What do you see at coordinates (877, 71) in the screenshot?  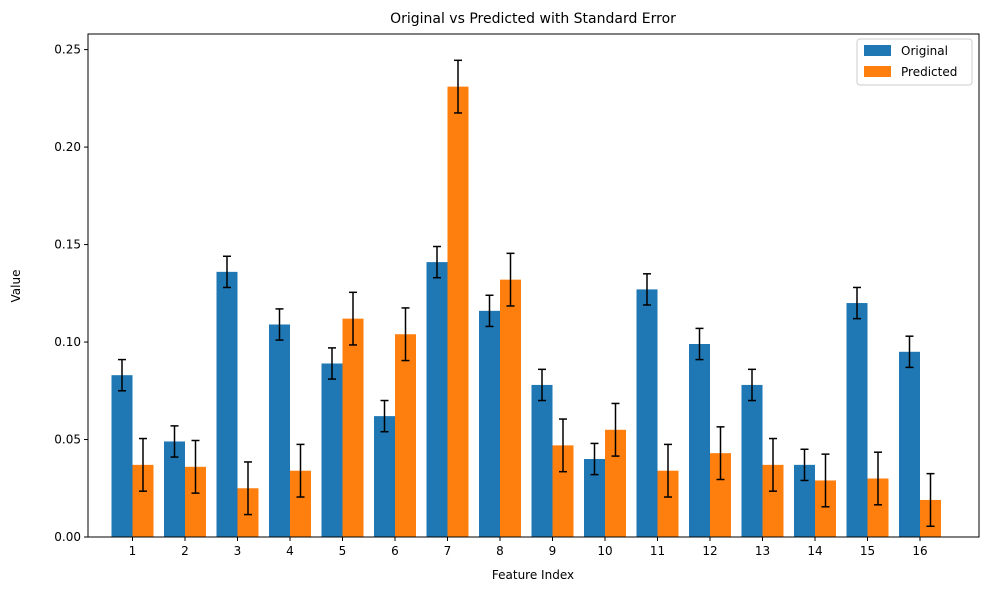 I see `legend-swatch-predicted` at bounding box center [877, 71].